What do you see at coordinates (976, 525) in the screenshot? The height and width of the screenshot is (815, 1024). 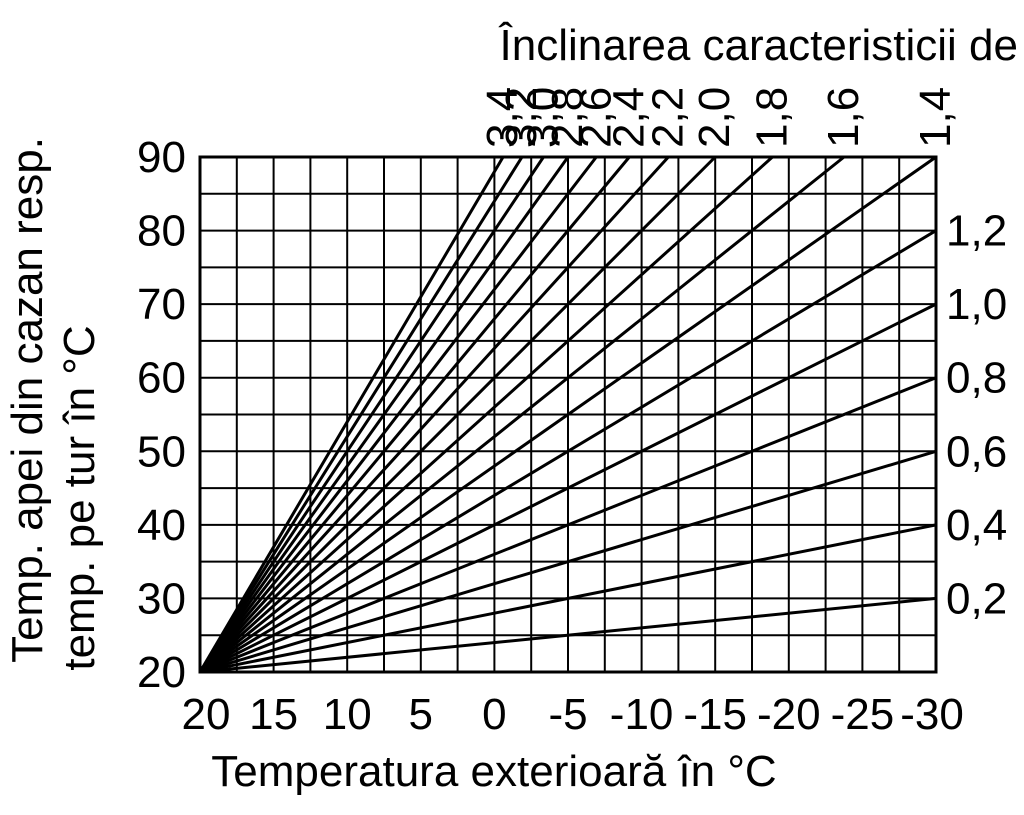 I see `slope-label: 0,4` at bounding box center [976, 525].